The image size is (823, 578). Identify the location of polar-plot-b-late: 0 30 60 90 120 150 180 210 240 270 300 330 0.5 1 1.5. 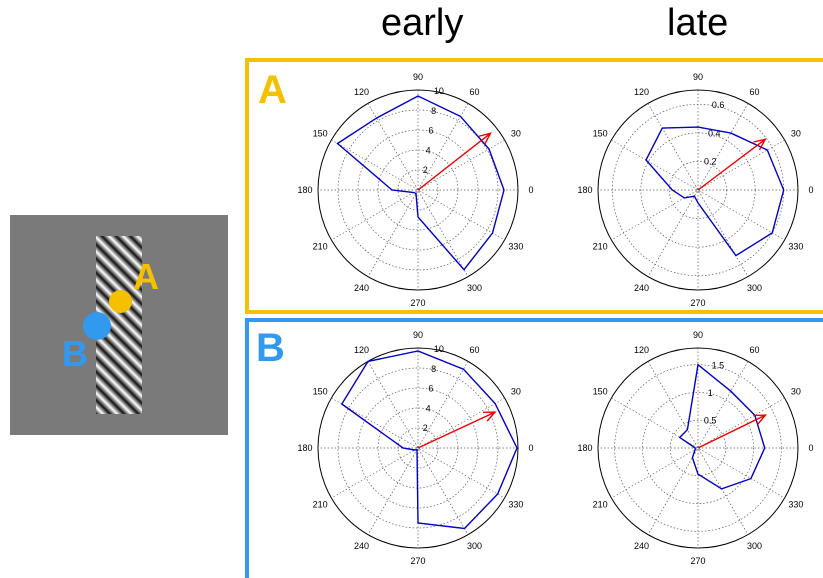
(695, 448).